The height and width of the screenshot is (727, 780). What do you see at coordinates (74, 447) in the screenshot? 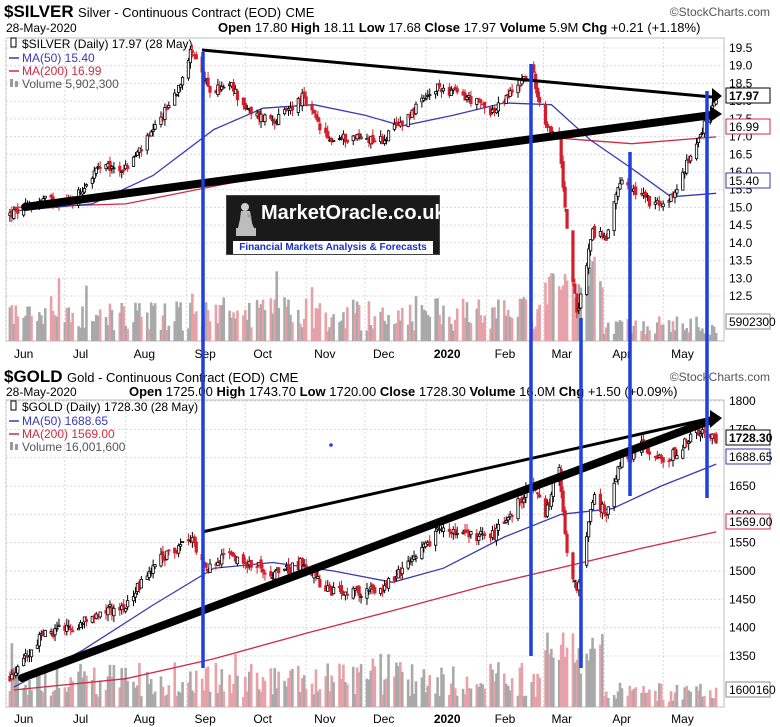
I see `gold-legend-volume: Volume 16,001,600` at bounding box center [74, 447].